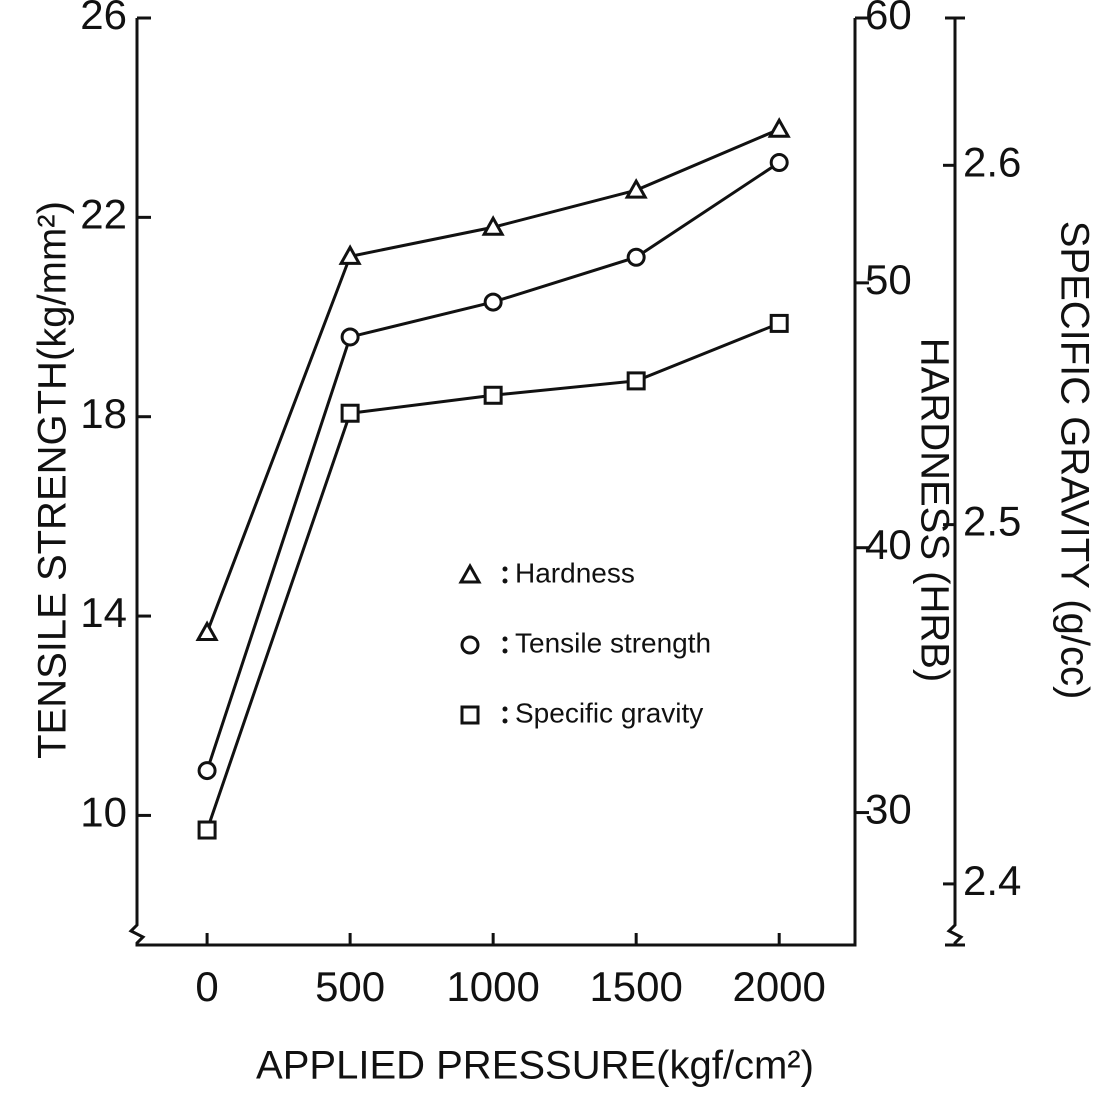 The height and width of the screenshot is (1094, 1095). What do you see at coordinates (888, 544) in the screenshot?
I see `y-tick-label: 40` at bounding box center [888, 544].